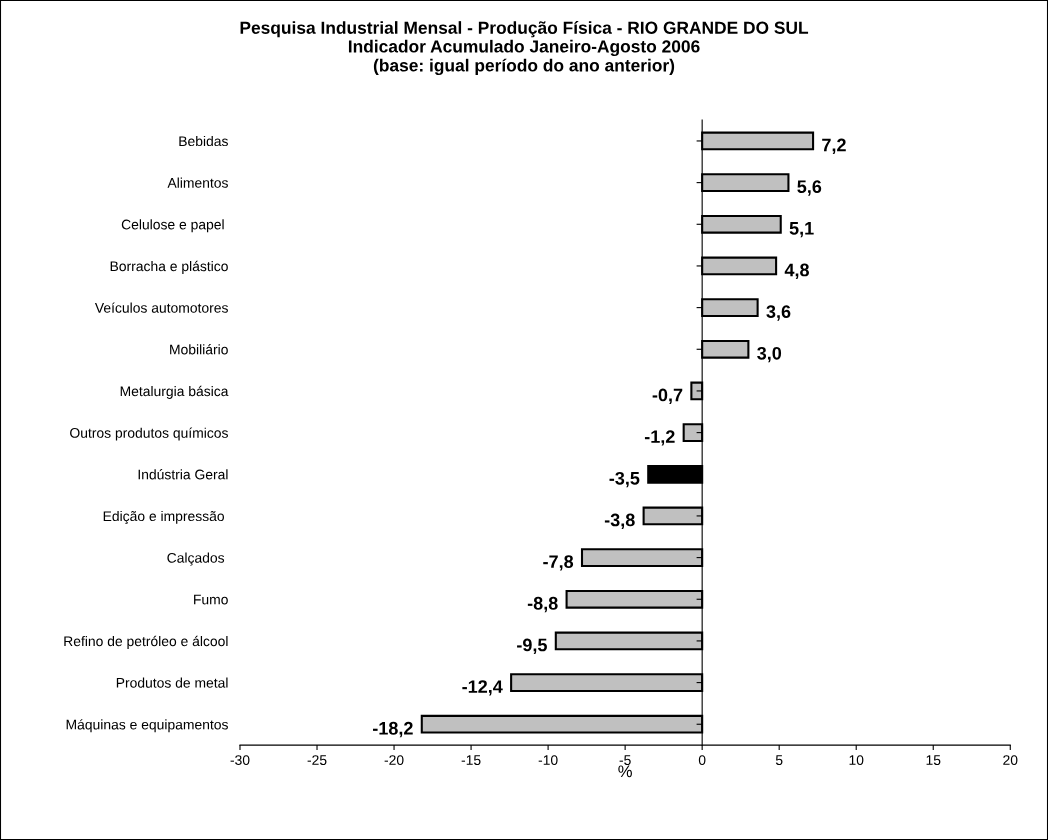 The image size is (1048, 840). I want to click on y-tick-label: Edição e impressão, so click(163, 517).